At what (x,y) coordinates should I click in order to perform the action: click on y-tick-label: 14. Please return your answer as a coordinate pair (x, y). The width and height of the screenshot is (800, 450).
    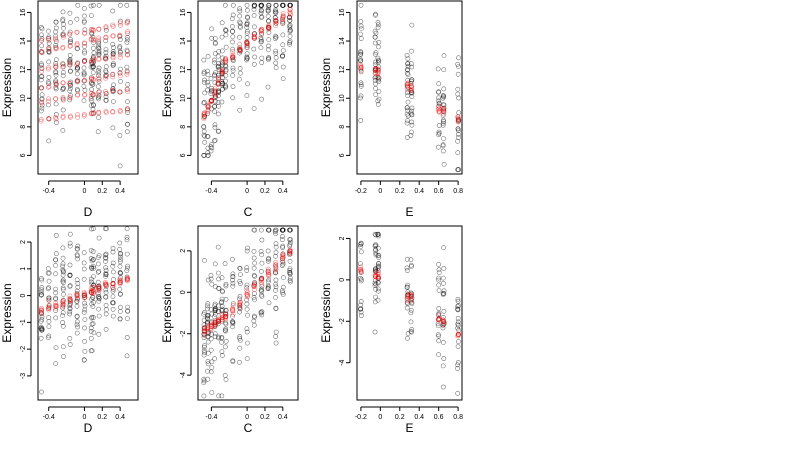
    Looking at the image, I should click on (23, 41).